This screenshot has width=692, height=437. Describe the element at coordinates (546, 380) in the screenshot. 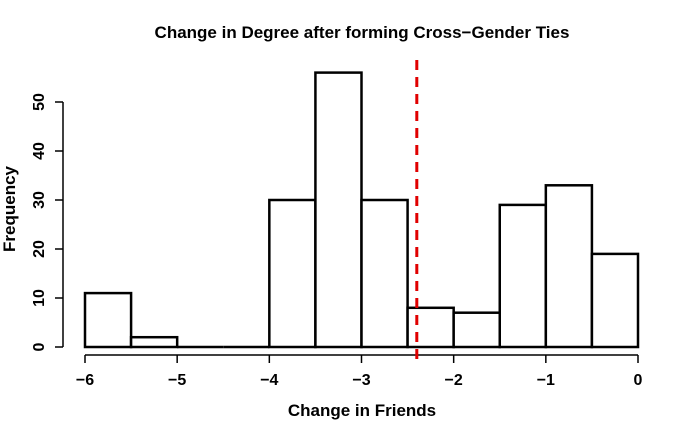

I see `x-tick-label: −1` at that location.